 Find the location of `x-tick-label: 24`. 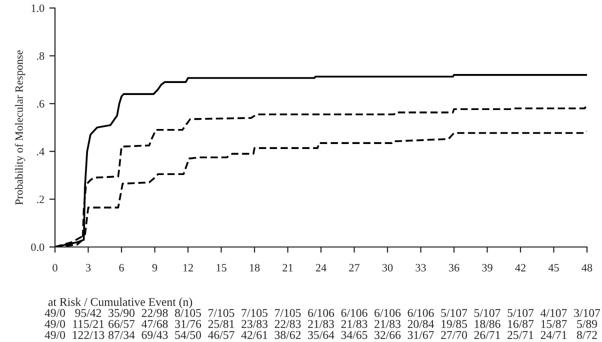

x-tick-label: 24 is located at coordinates (321, 268).